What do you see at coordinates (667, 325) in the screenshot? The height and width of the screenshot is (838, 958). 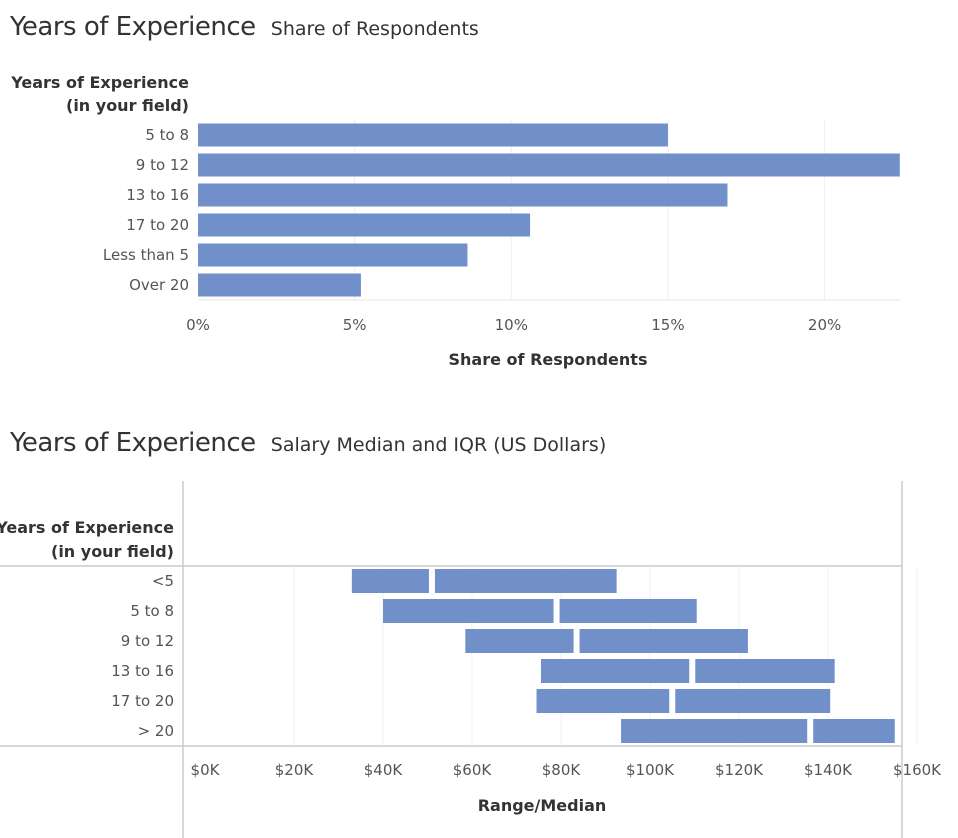 I see `x-tick-label: 15%` at bounding box center [667, 325].